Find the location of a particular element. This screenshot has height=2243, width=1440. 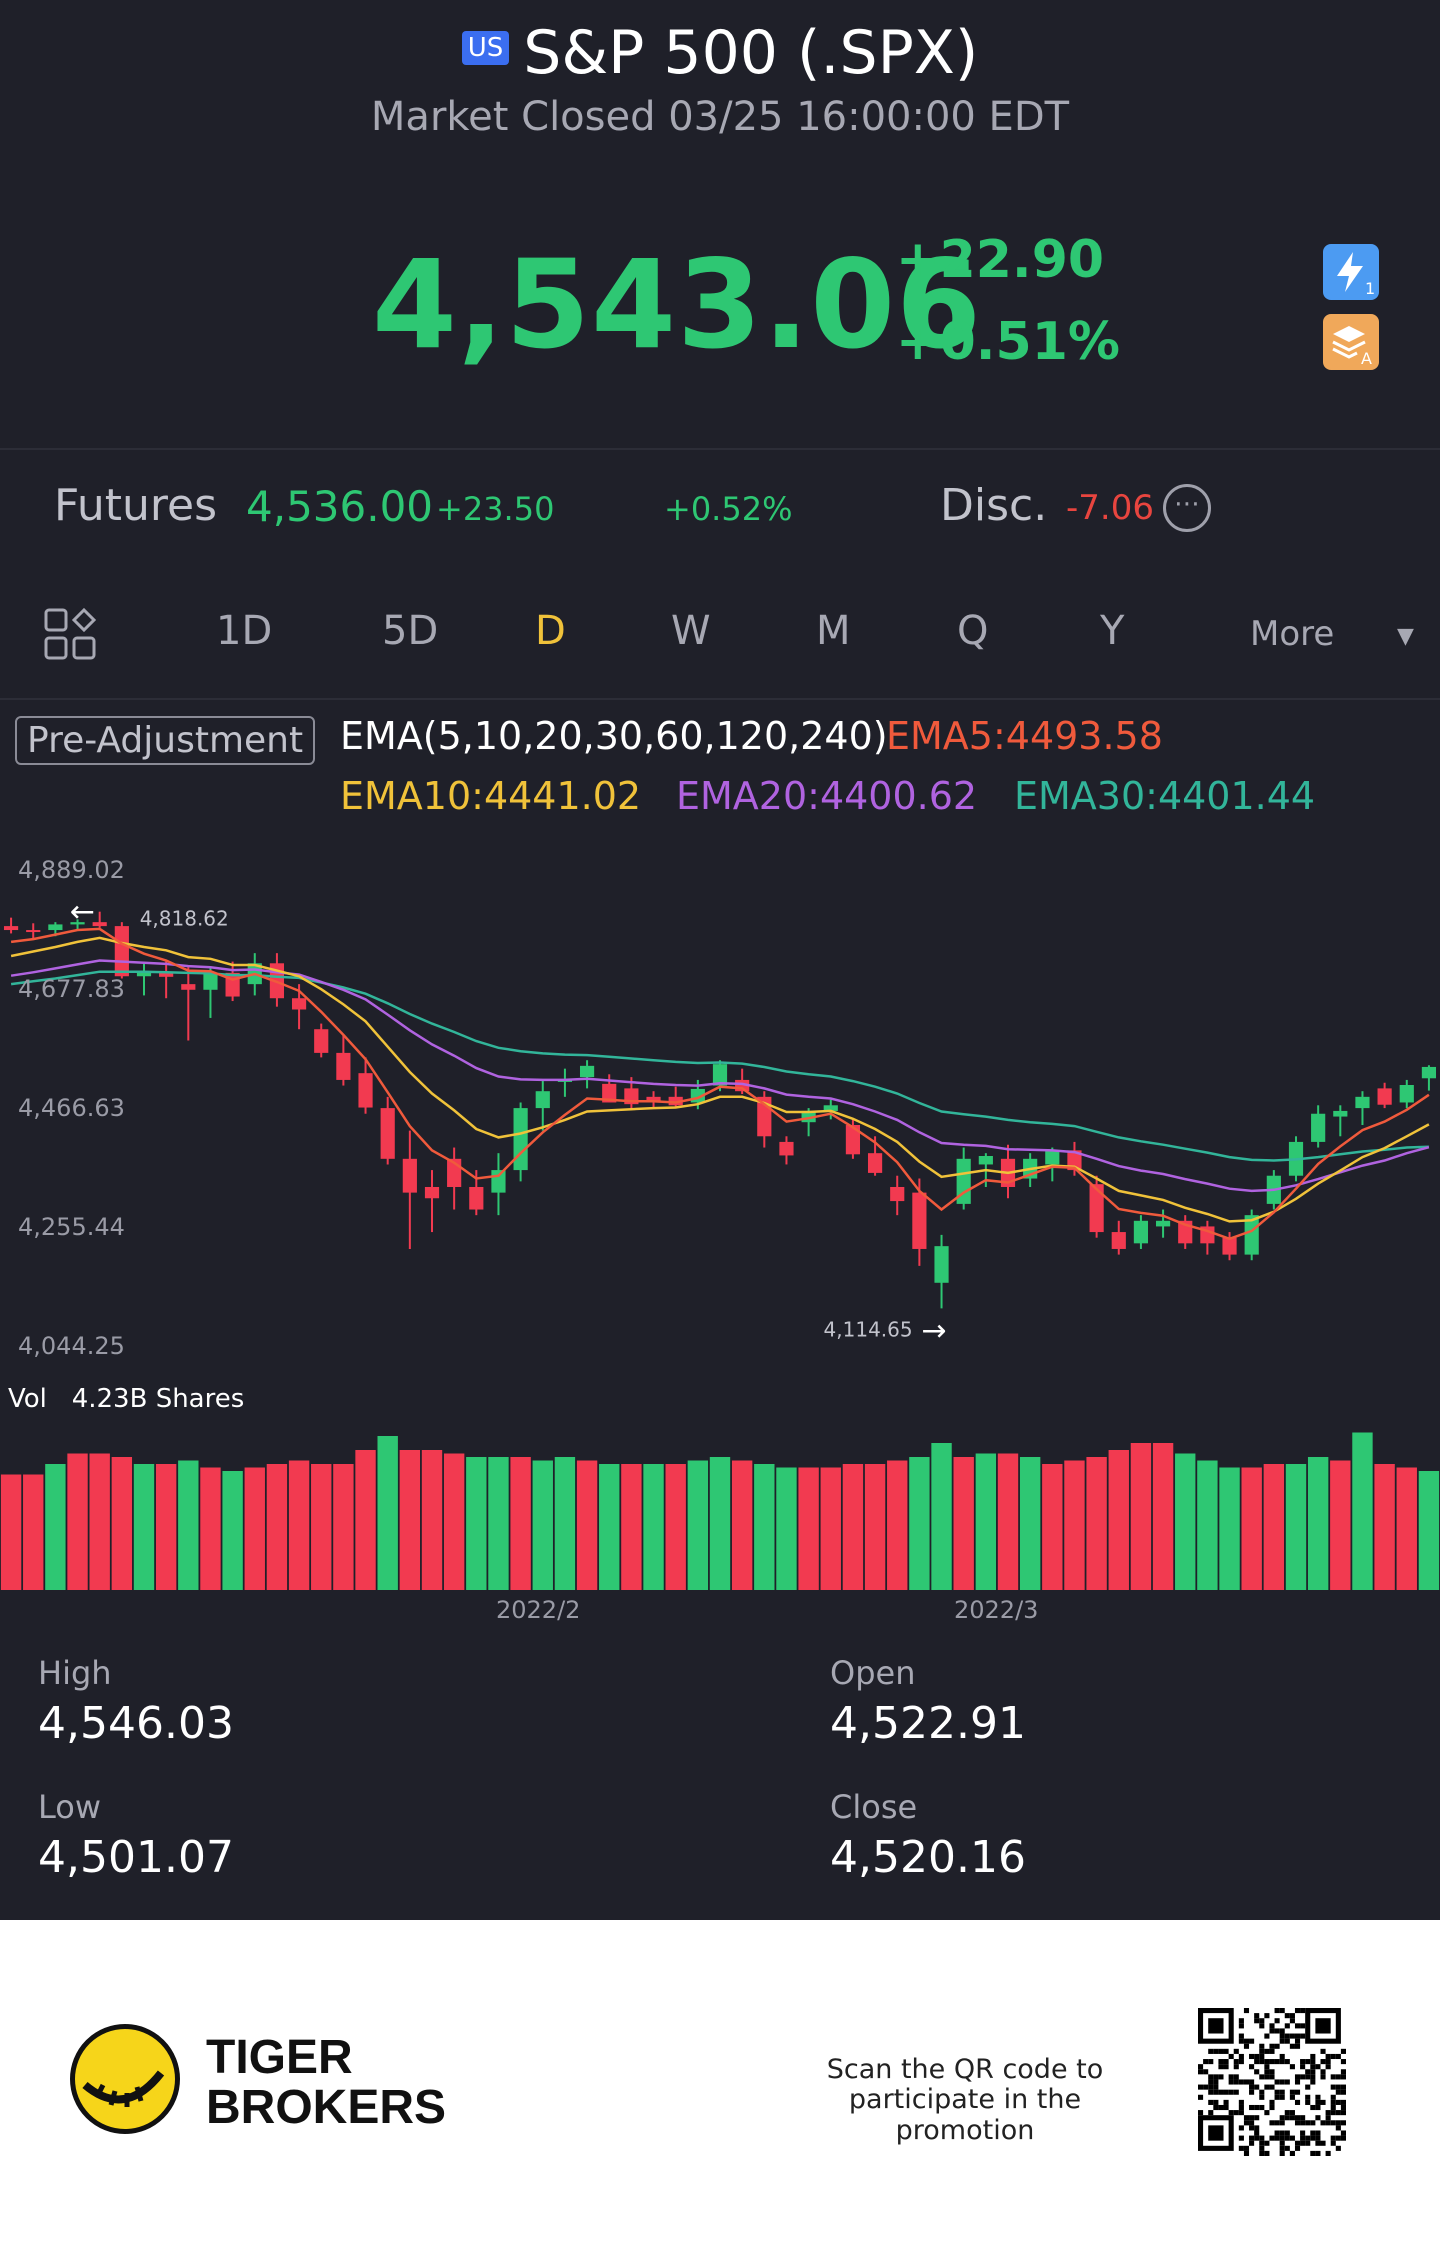

tab-quarterly: Q is located at coordinates (973, 631).